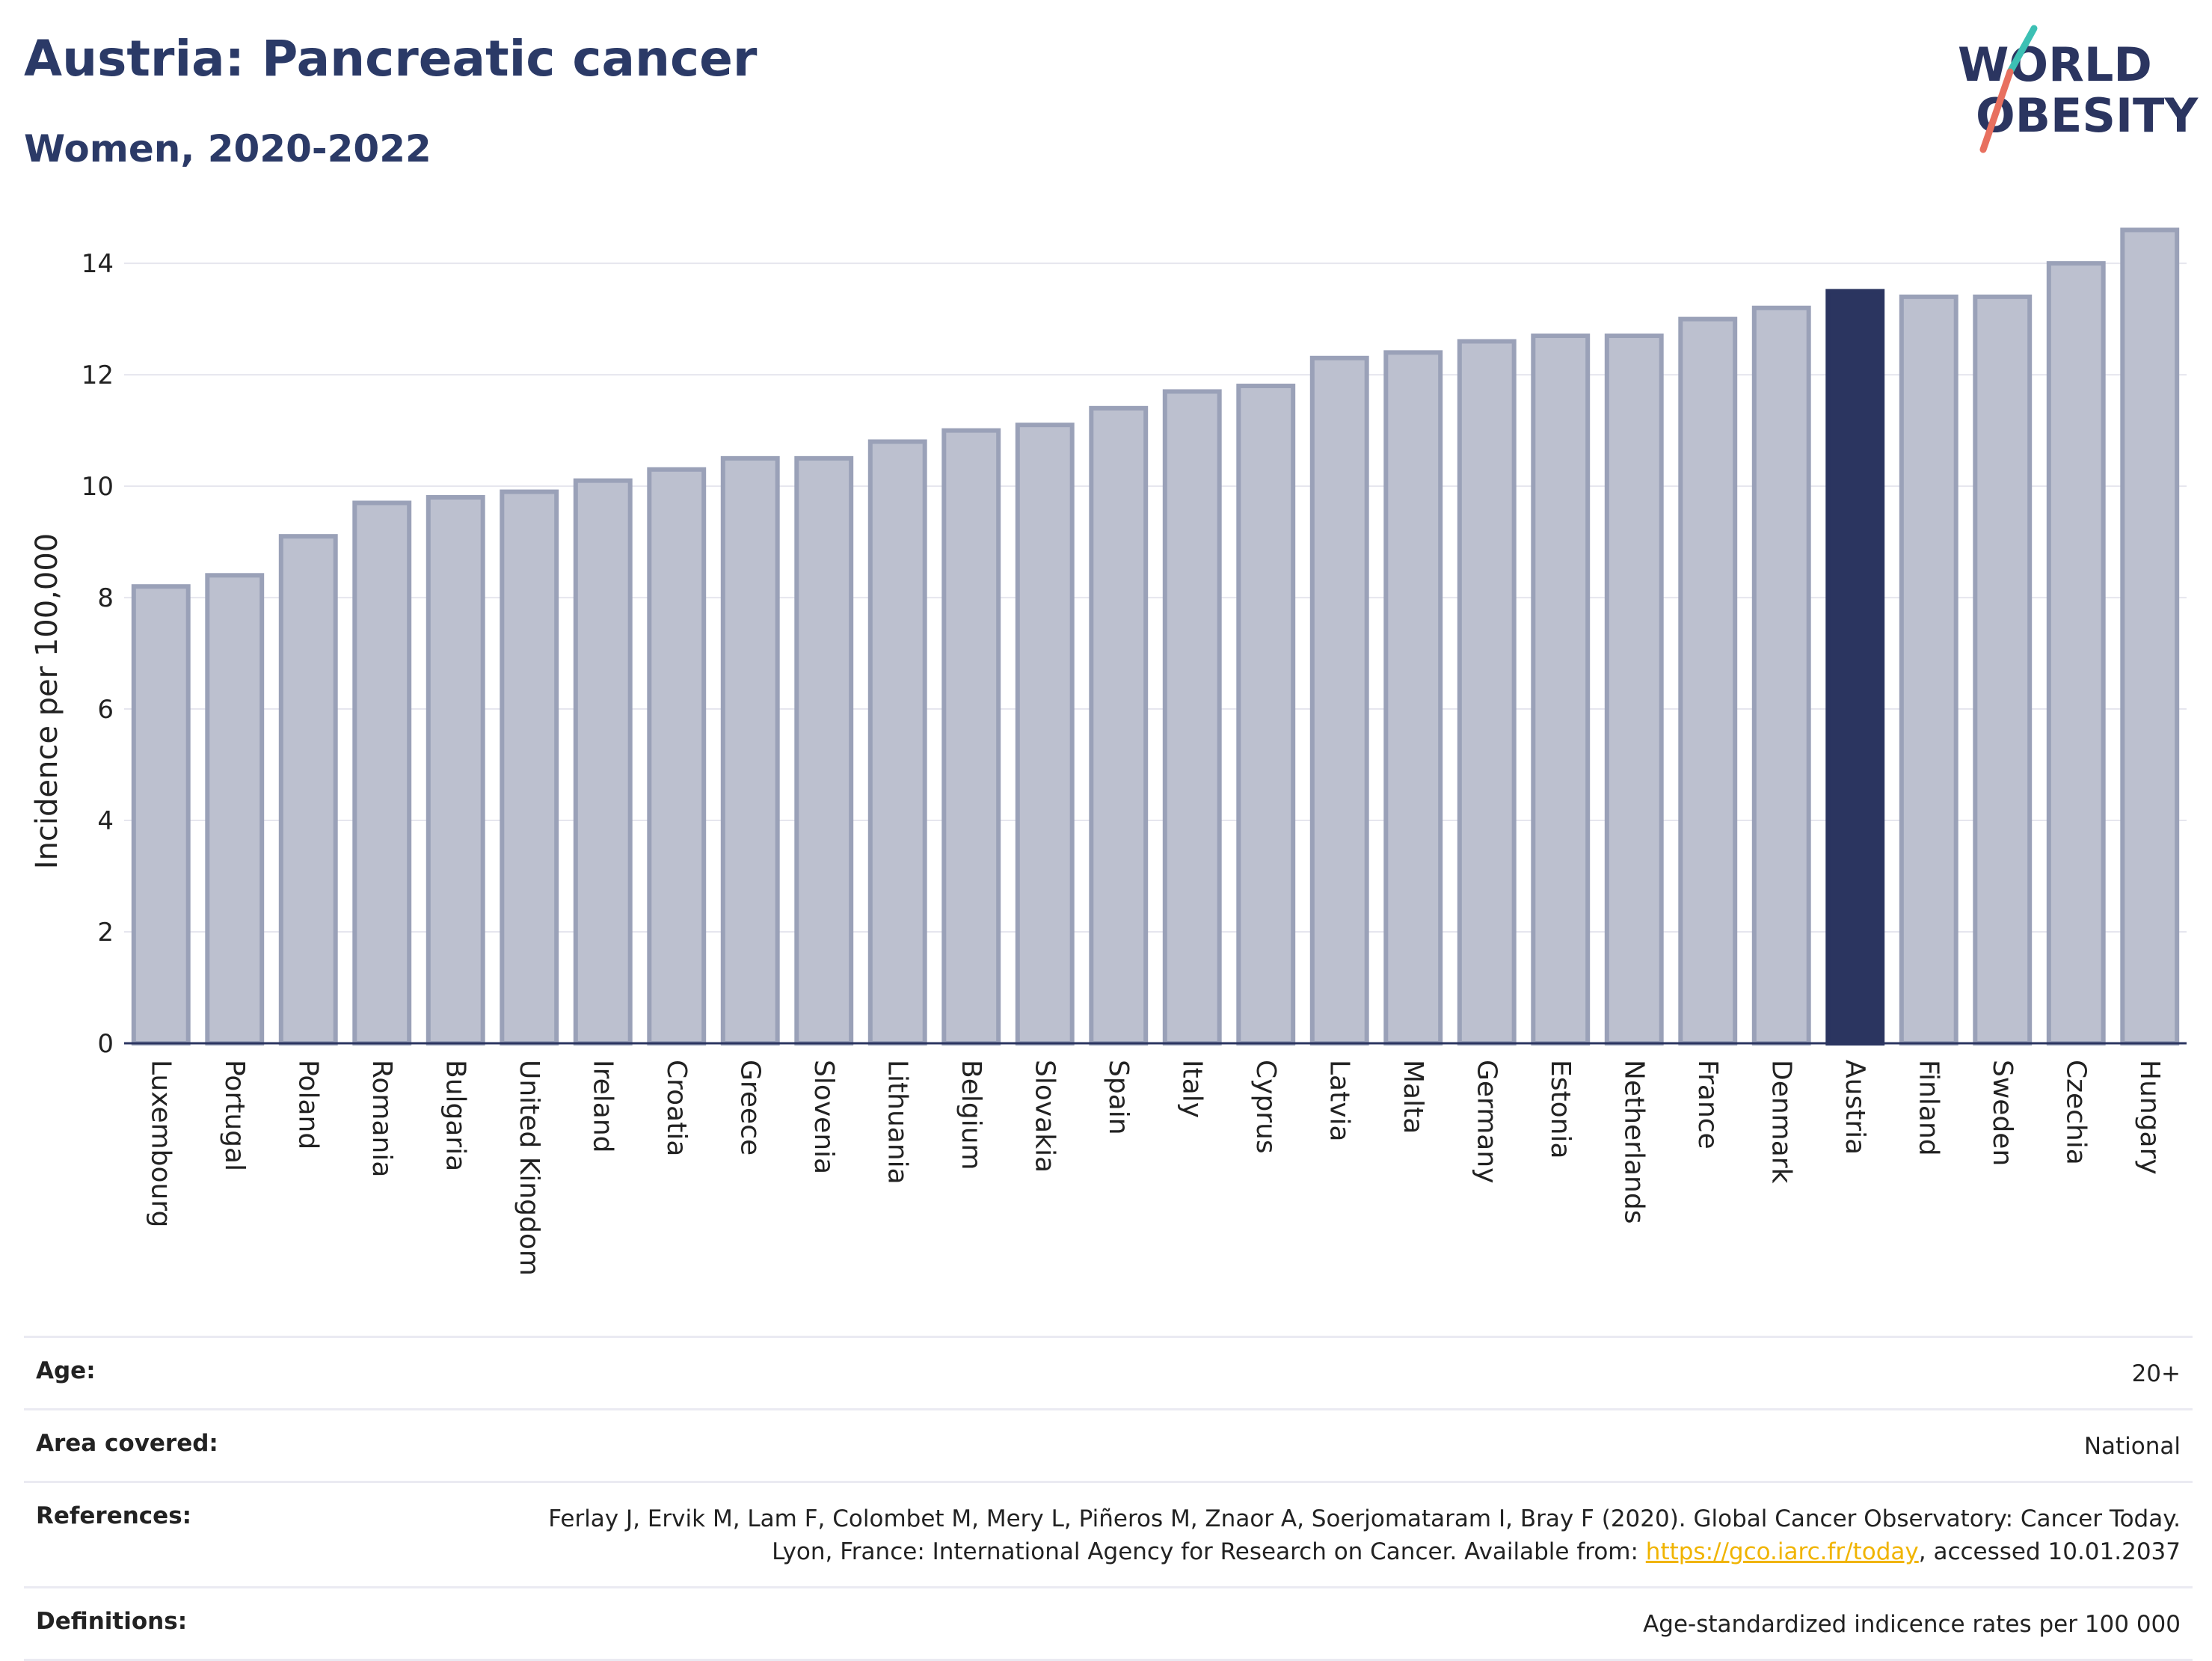 This screenshot has height=1661, width=2212. What do you see at coordinates (2132, 1446) in the screenshot?
I see `meta-value-area: National` at bounding box center [2132, 1446].